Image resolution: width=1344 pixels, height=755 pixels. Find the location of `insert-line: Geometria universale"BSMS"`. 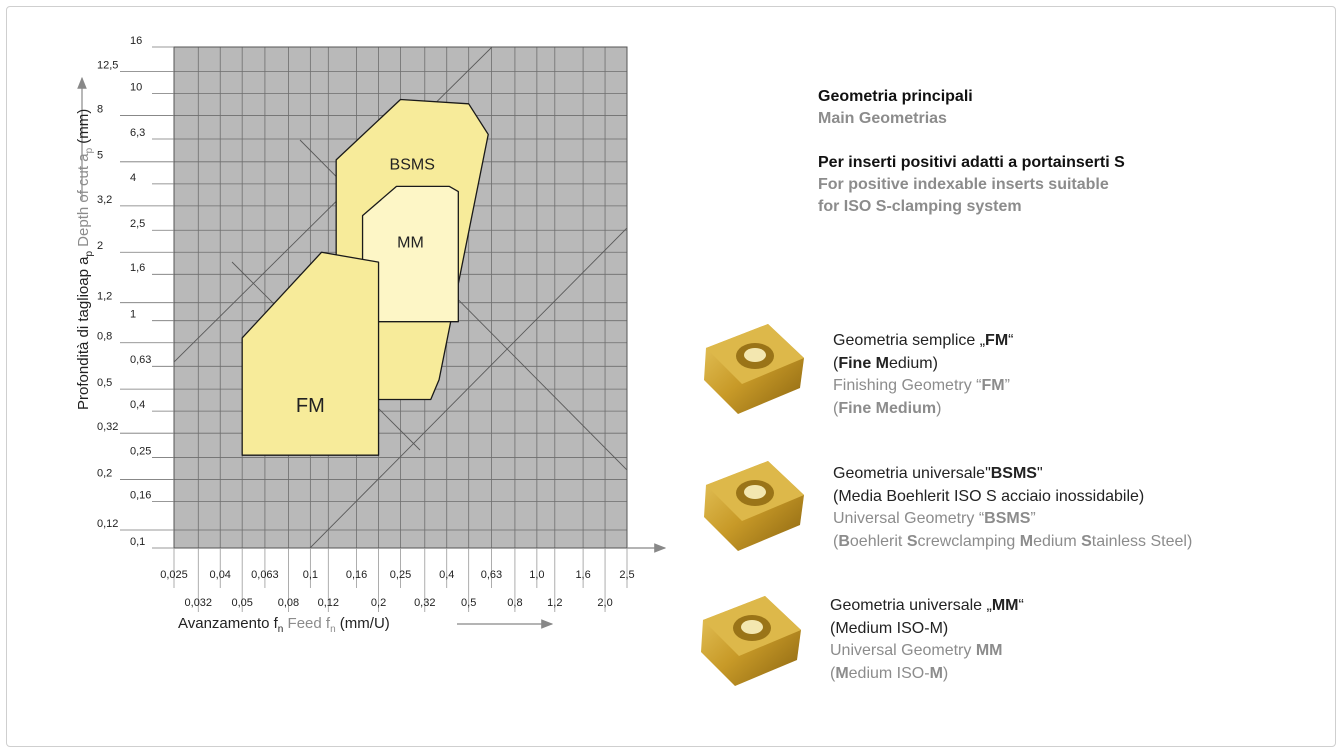

insert-line: Geometria universale"BSMS" is located at coordinates (1012, 474).